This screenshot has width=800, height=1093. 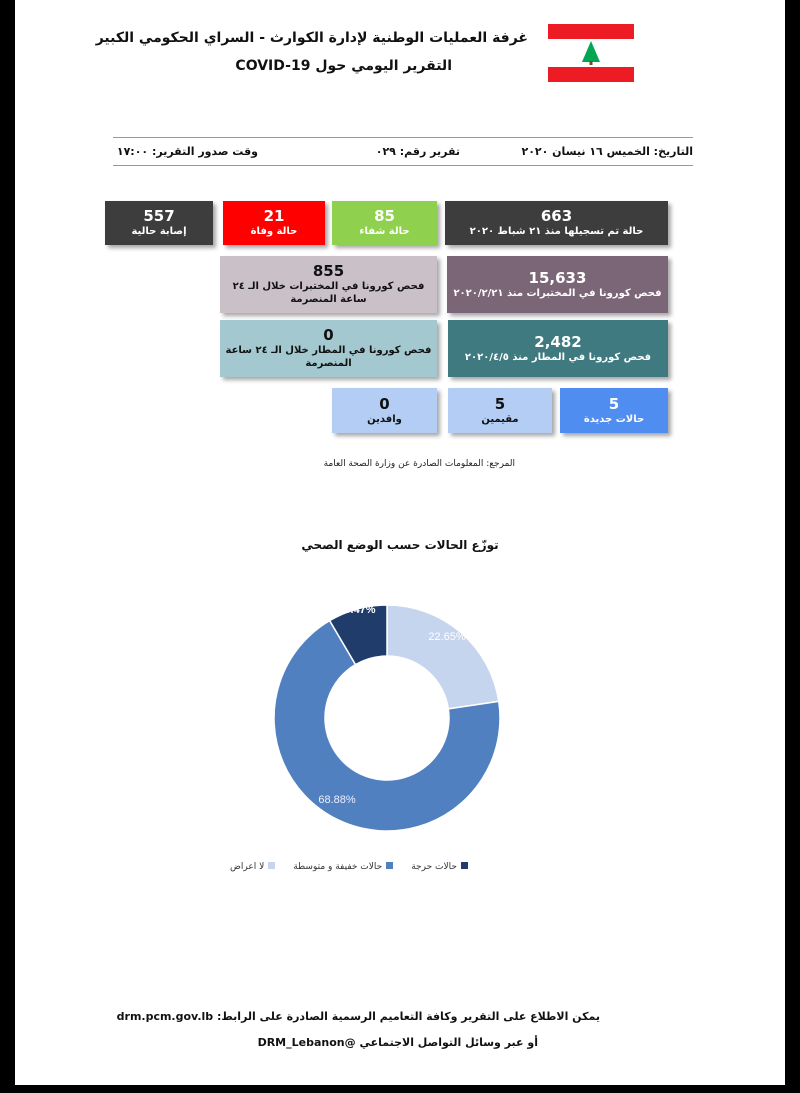 I want to click on stat-value: 15,633, so click(x=557, y=277).